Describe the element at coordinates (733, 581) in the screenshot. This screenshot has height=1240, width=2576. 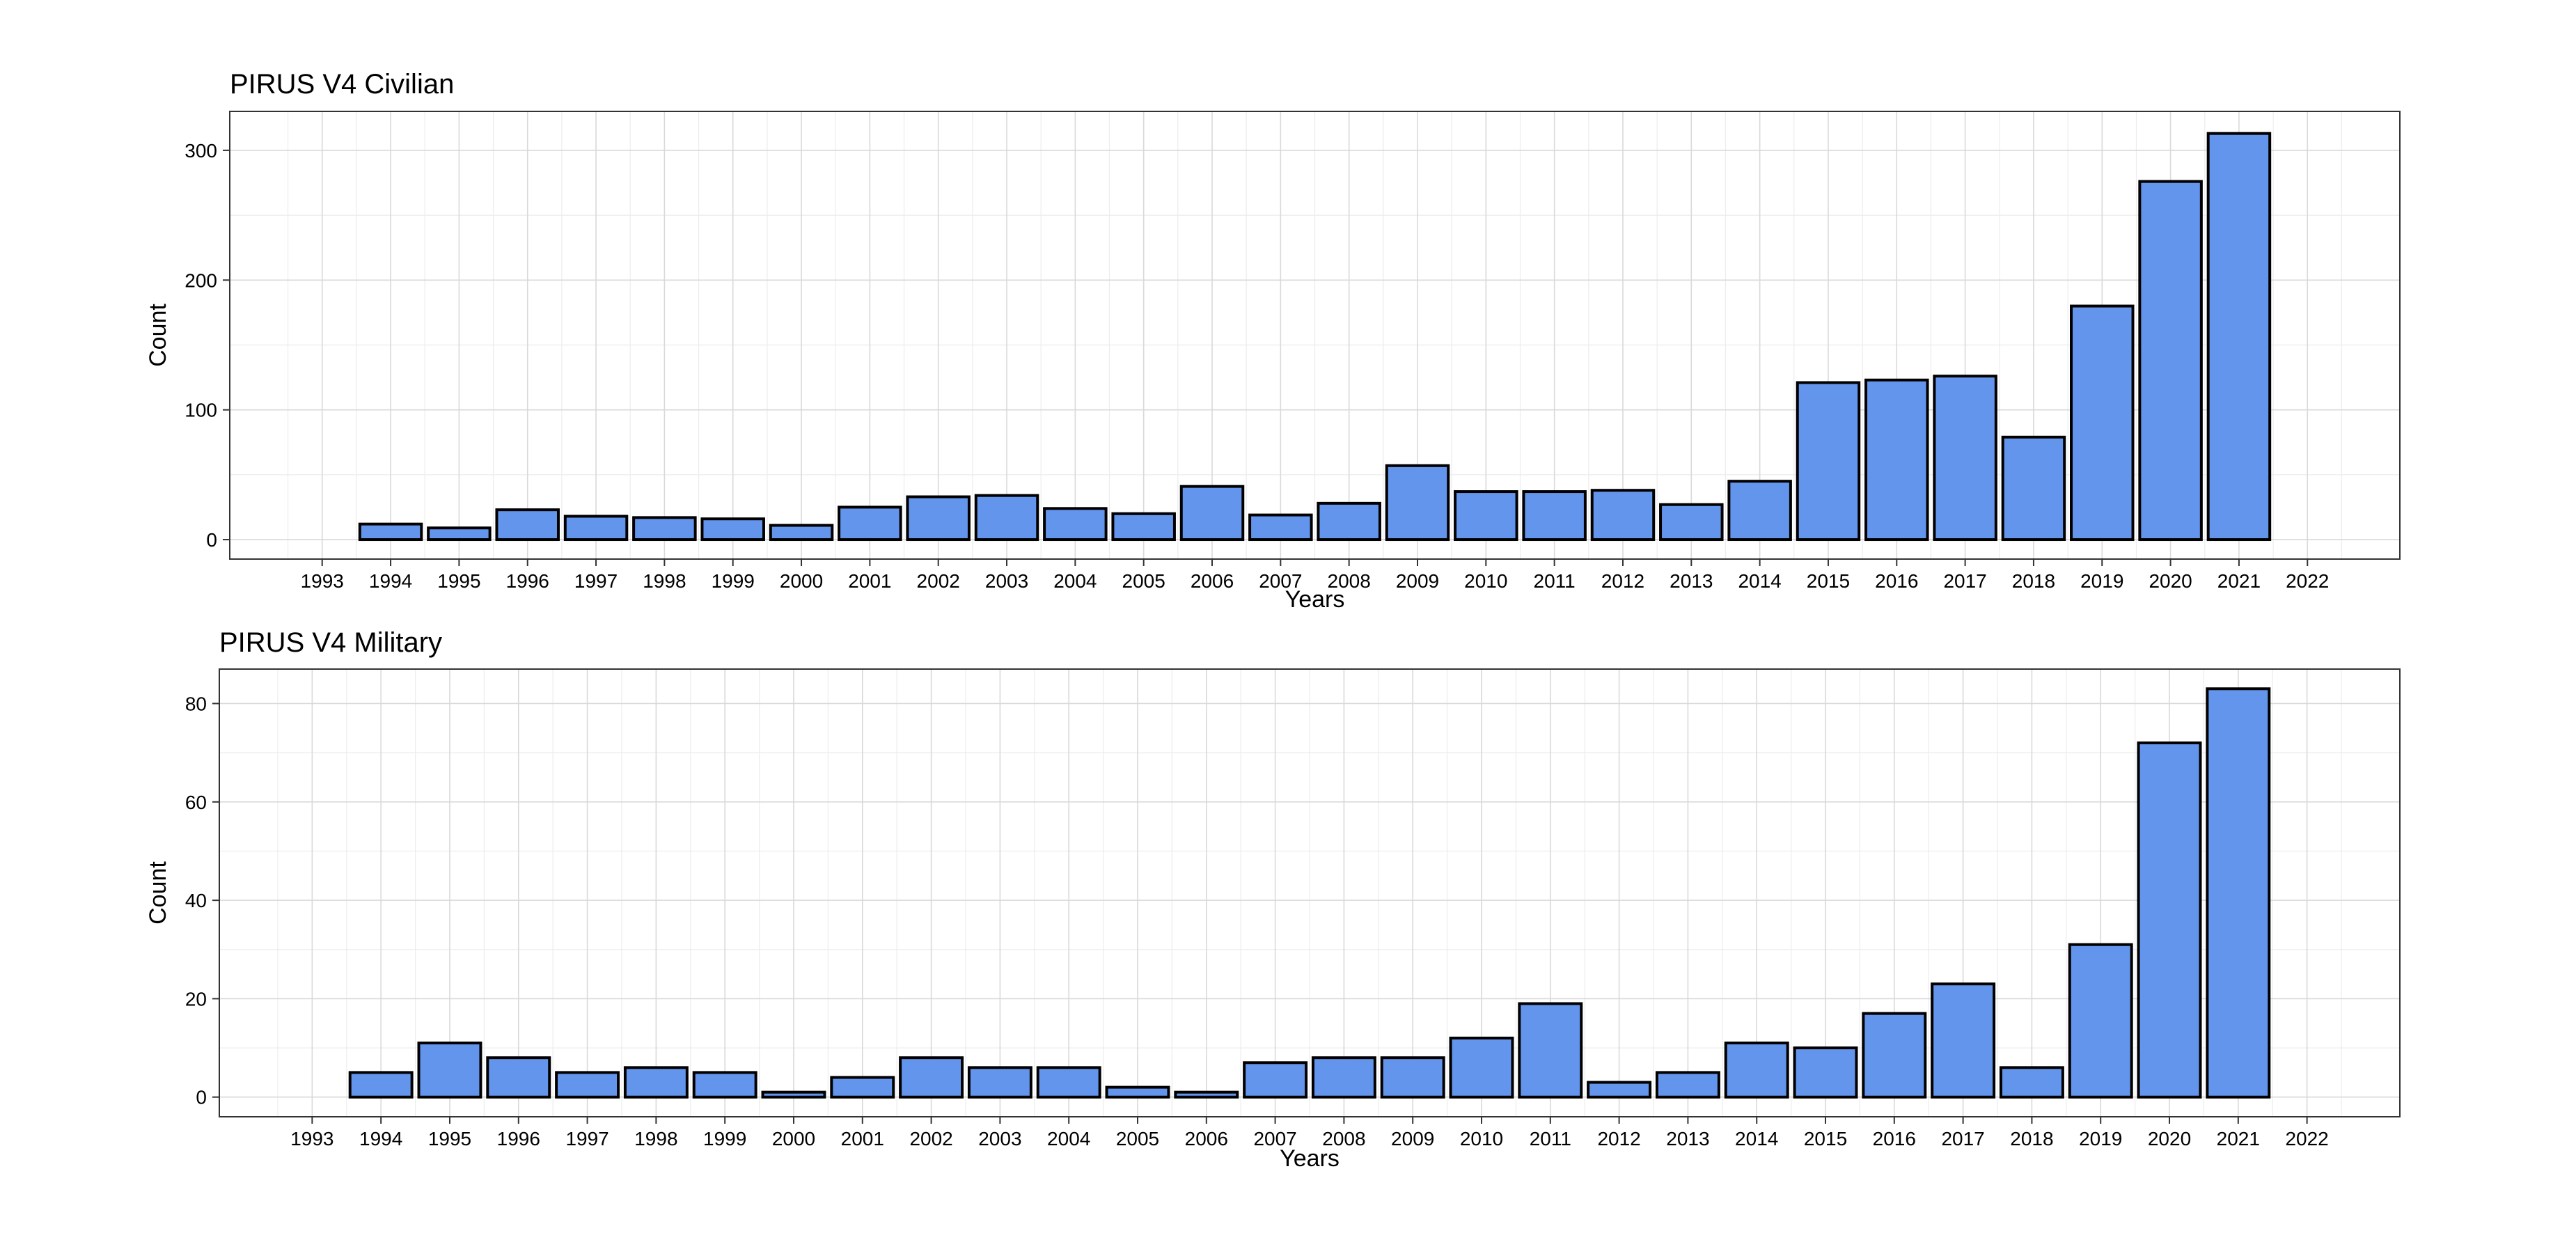
I see `x-tick-label: 1999` at that location.